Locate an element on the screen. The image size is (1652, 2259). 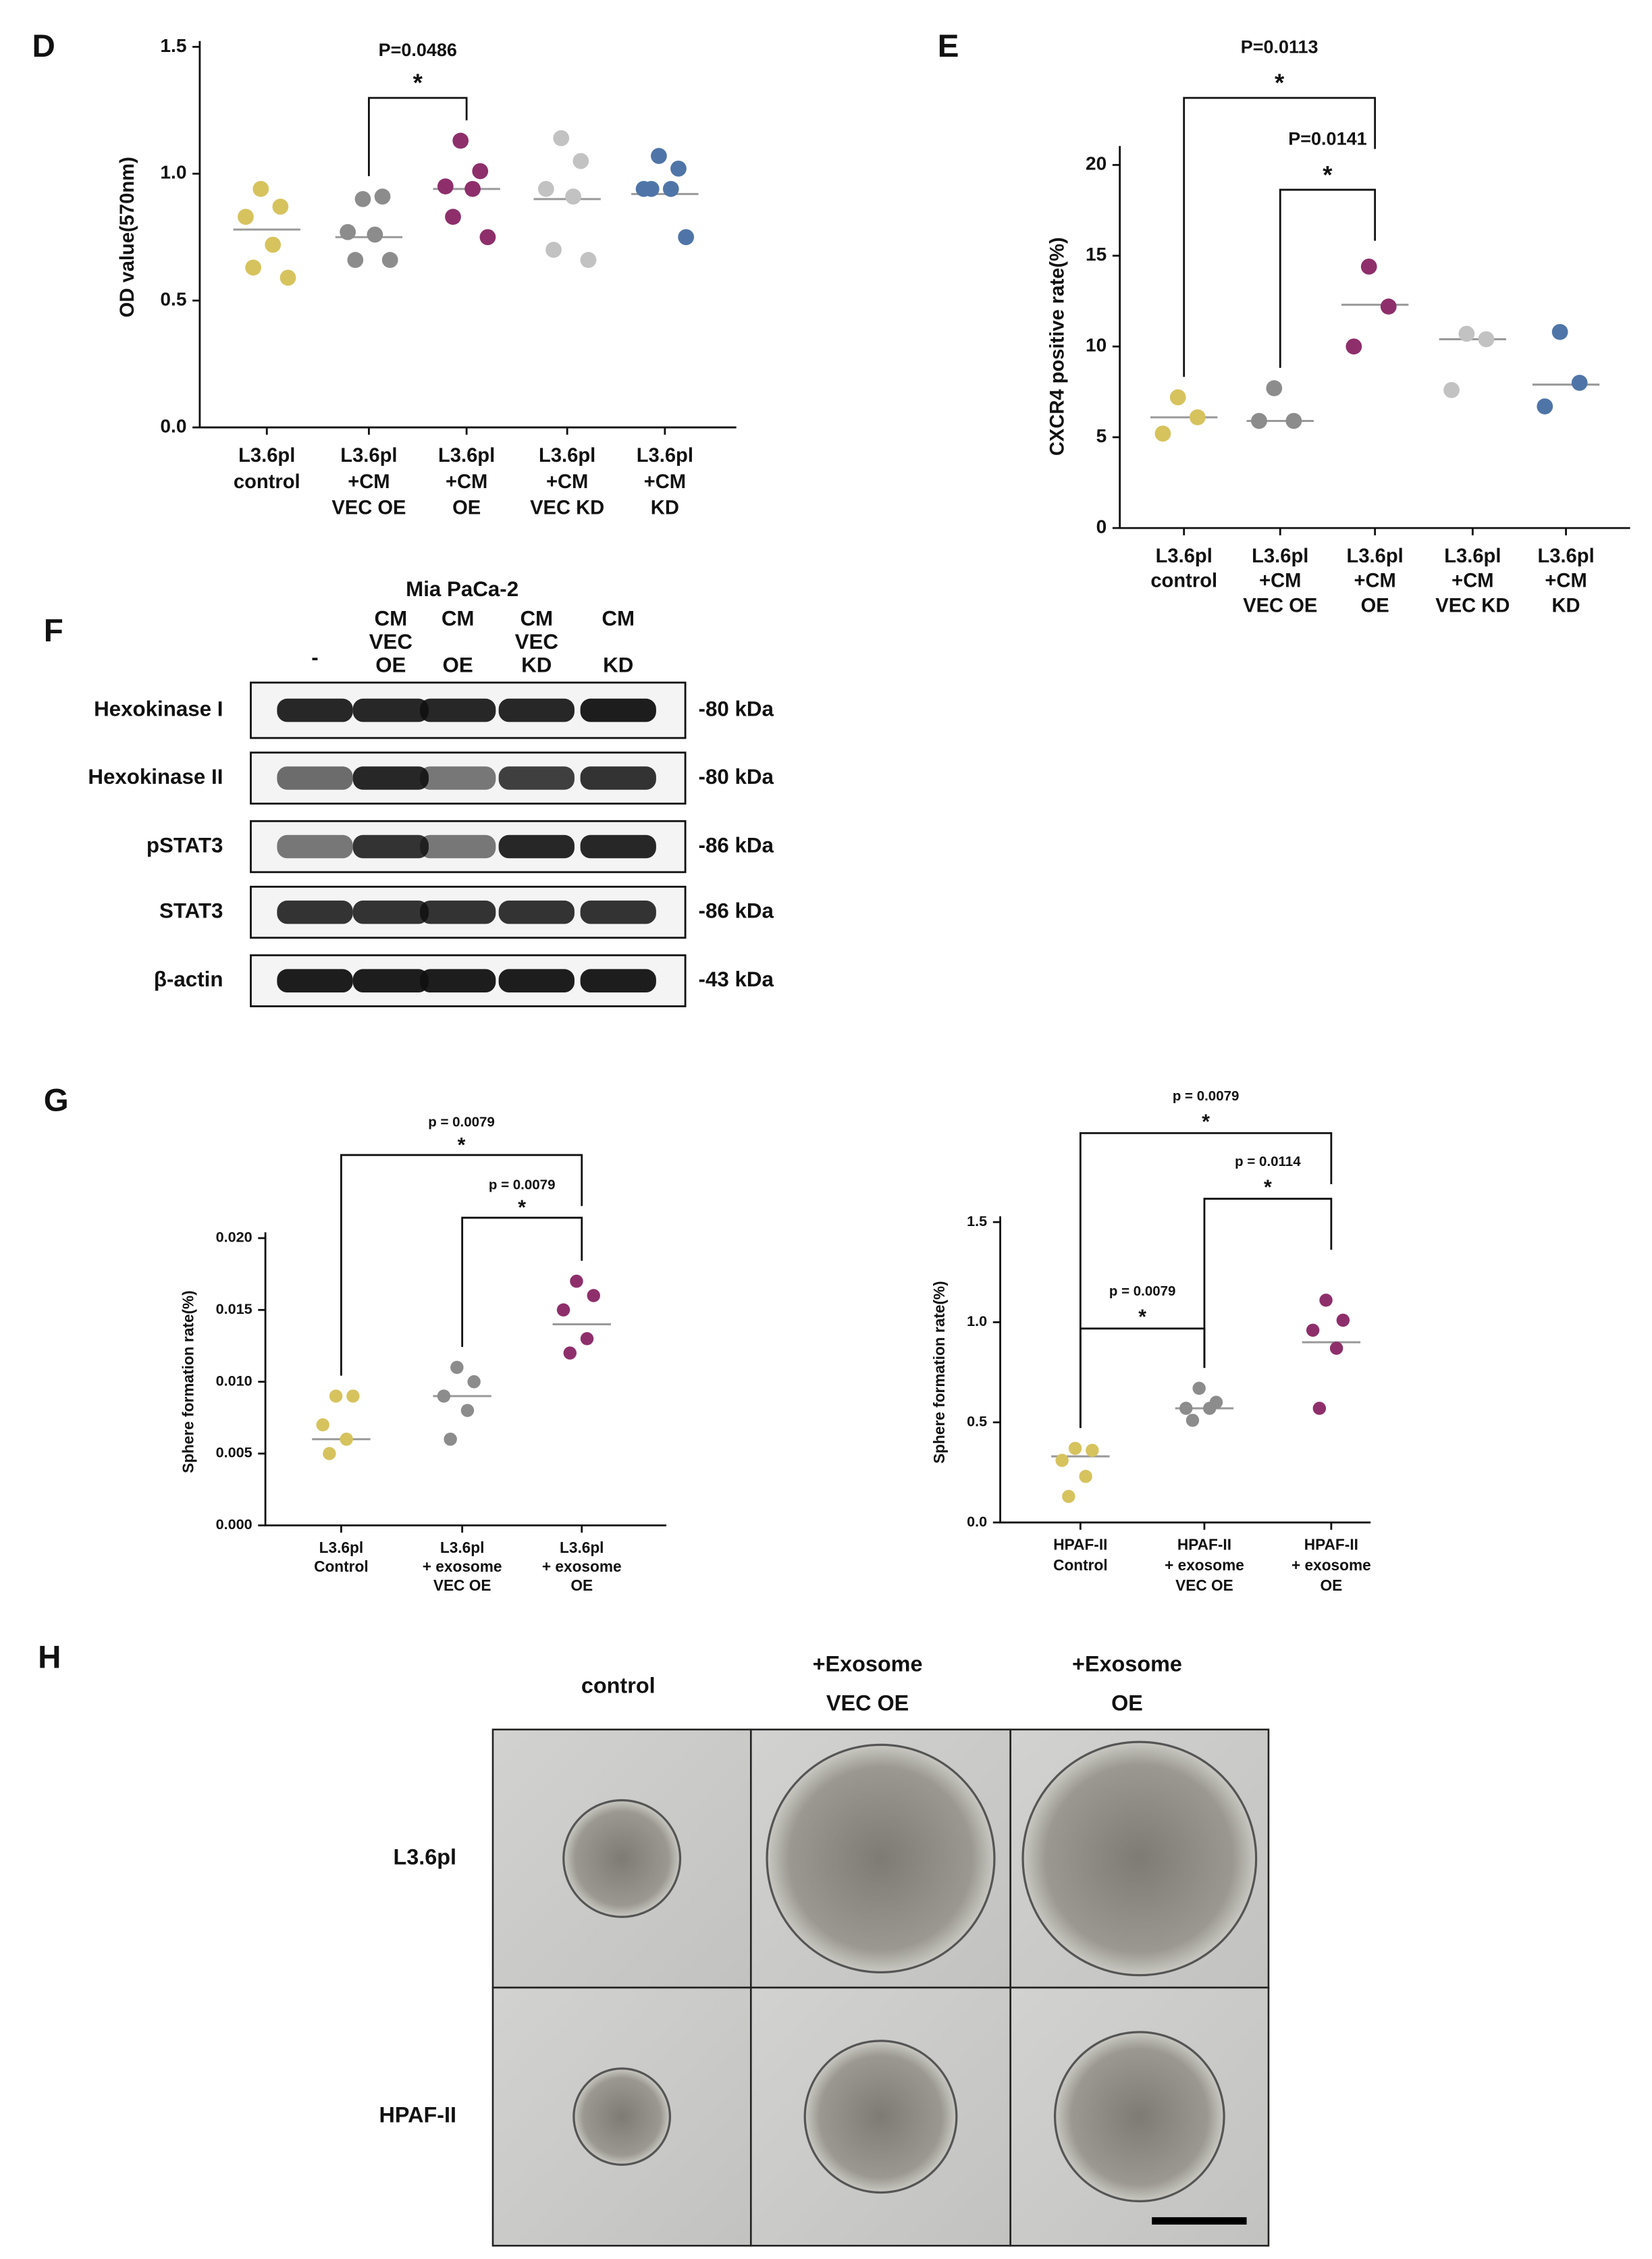
y-tick-label: 10 is located at coordinates (1096, 345).